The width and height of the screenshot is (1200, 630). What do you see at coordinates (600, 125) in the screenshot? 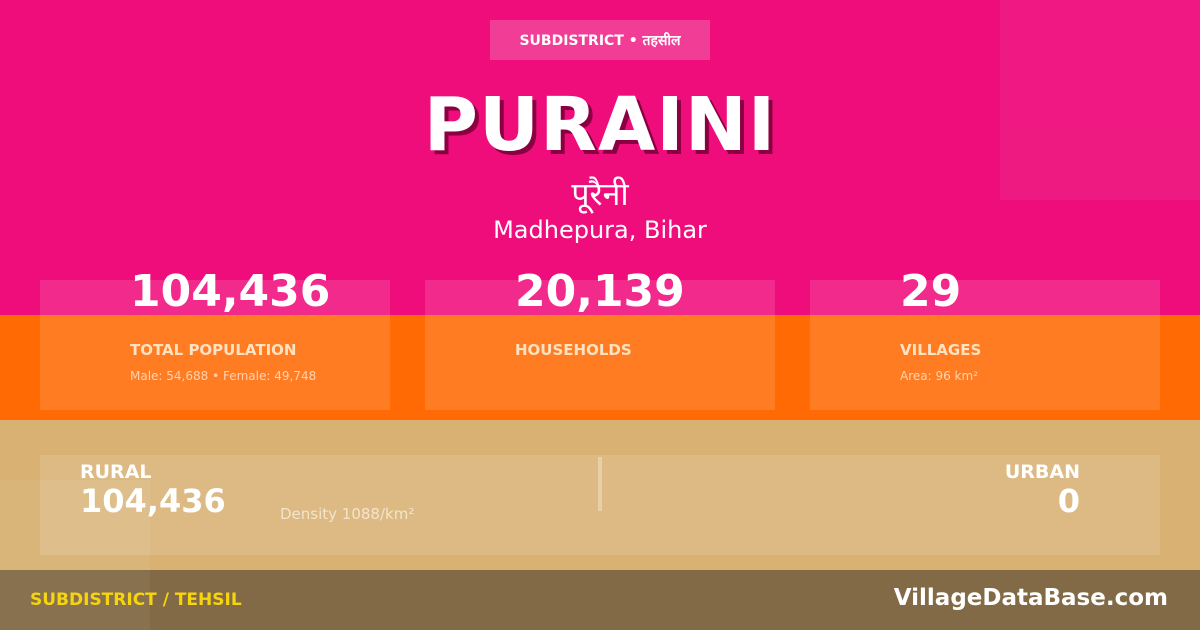
I see `page-title: PURAINI` at bounding box center [600, 125].